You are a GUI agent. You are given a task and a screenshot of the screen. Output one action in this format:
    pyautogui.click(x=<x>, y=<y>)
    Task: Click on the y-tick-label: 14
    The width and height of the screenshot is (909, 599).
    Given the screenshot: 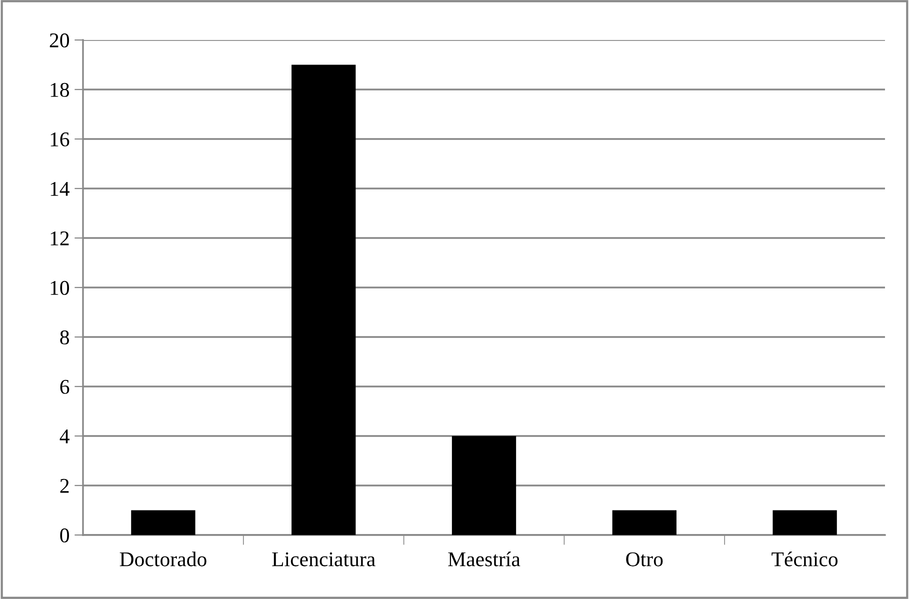 What is the action you would take?
    pyautogui.click(x=60, y=189)
    